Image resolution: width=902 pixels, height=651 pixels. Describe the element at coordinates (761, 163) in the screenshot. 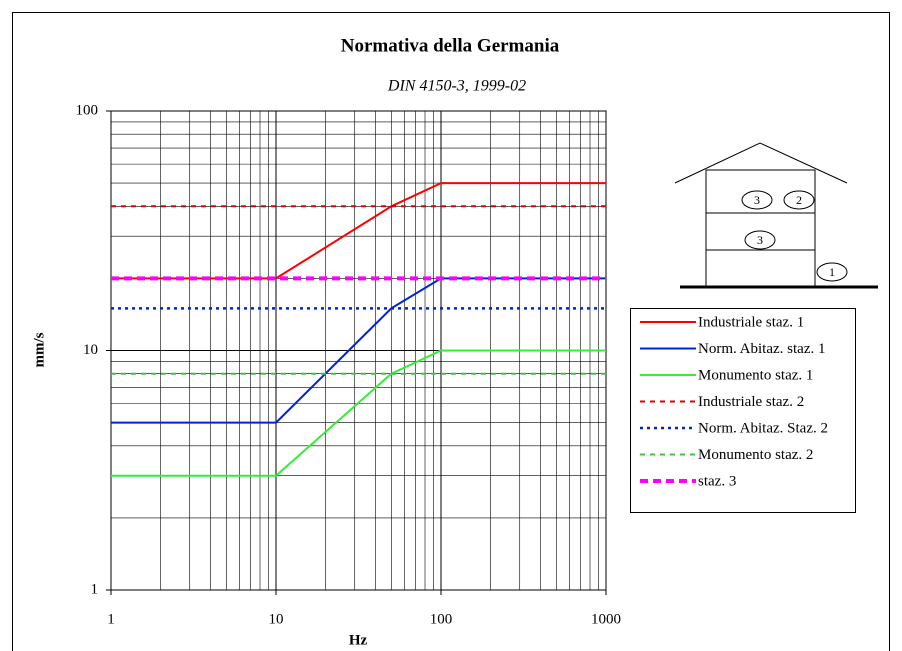

I see `roof` at that location.